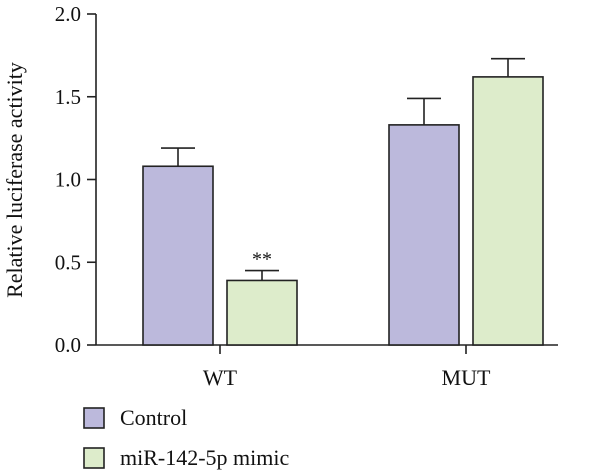  Describe the element at coordinates (262, 312) in the screenshot. I see `bar-wt-mimic` at that location.